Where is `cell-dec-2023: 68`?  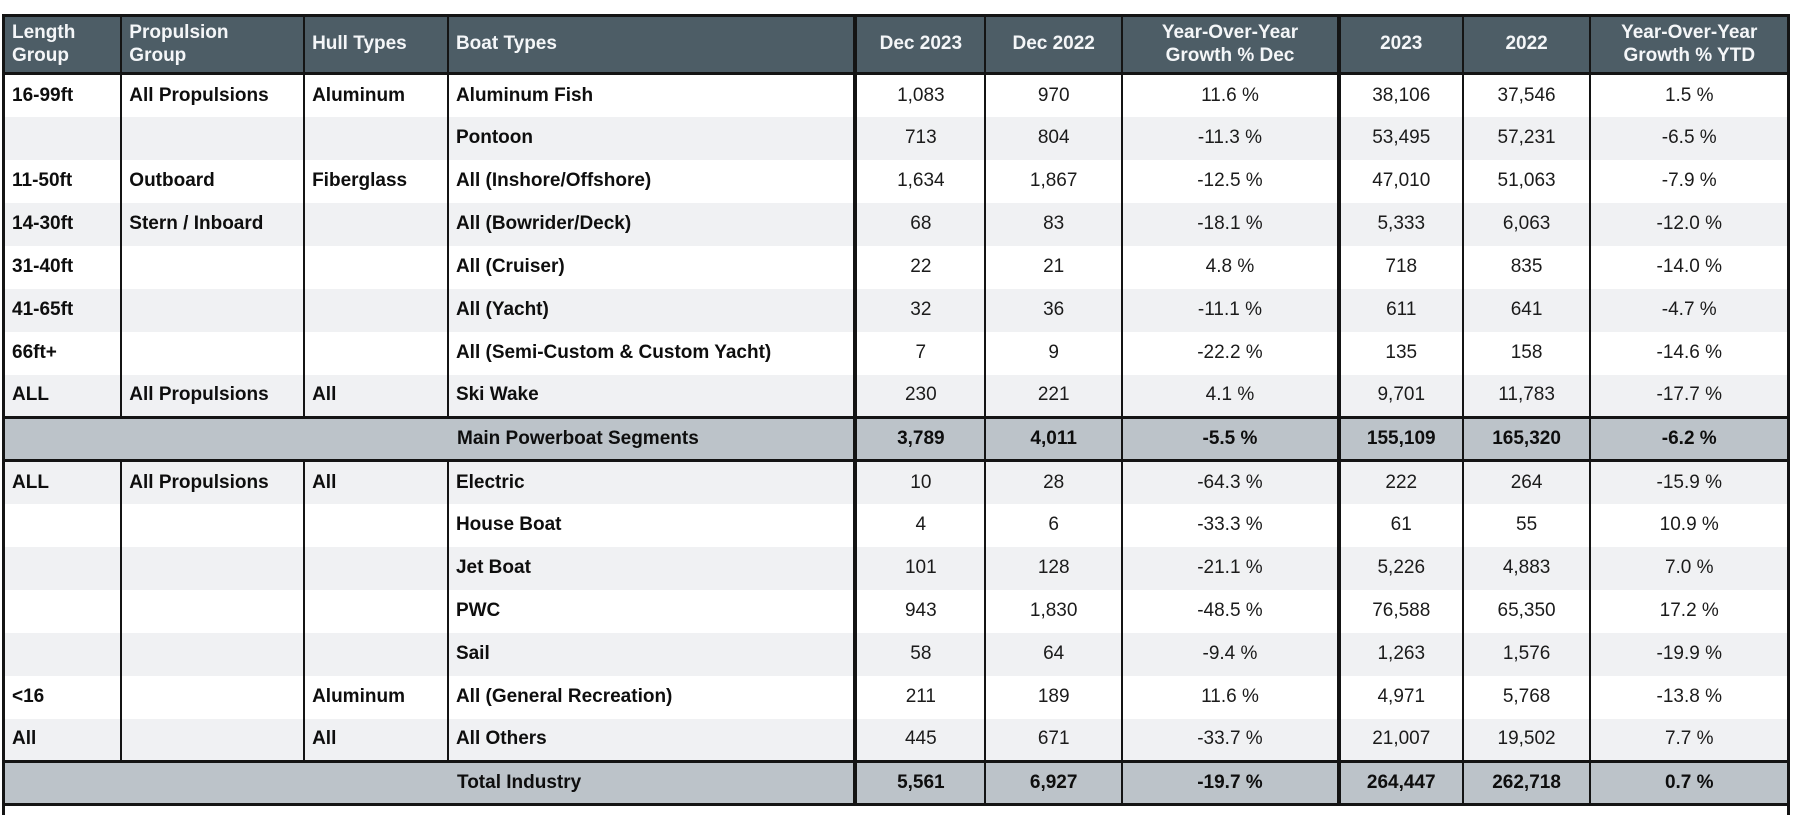 cell-dec-2023: 68 is located at coordinates (919, 224).